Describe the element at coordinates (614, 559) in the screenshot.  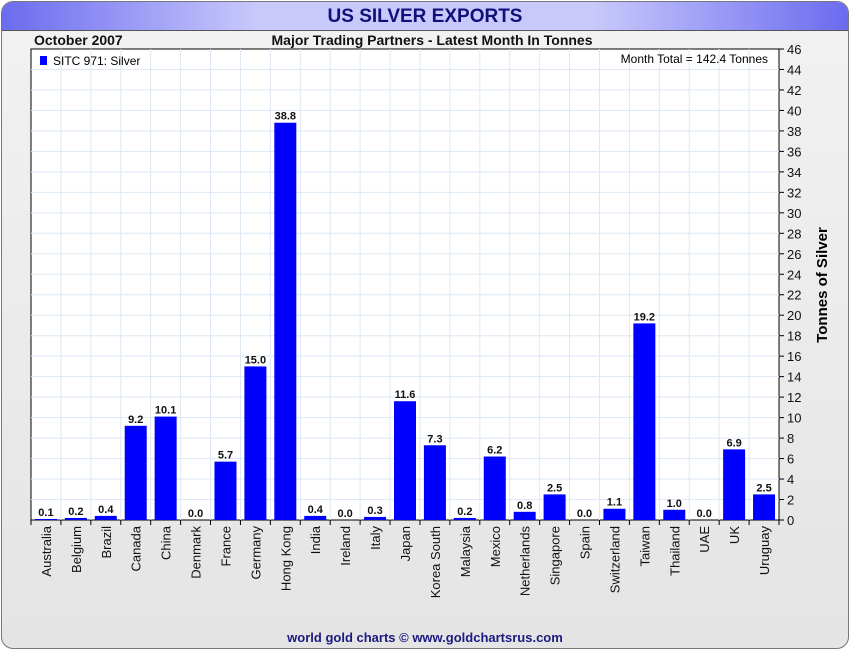
I see `x-tick-label: Switzerland` at that location.